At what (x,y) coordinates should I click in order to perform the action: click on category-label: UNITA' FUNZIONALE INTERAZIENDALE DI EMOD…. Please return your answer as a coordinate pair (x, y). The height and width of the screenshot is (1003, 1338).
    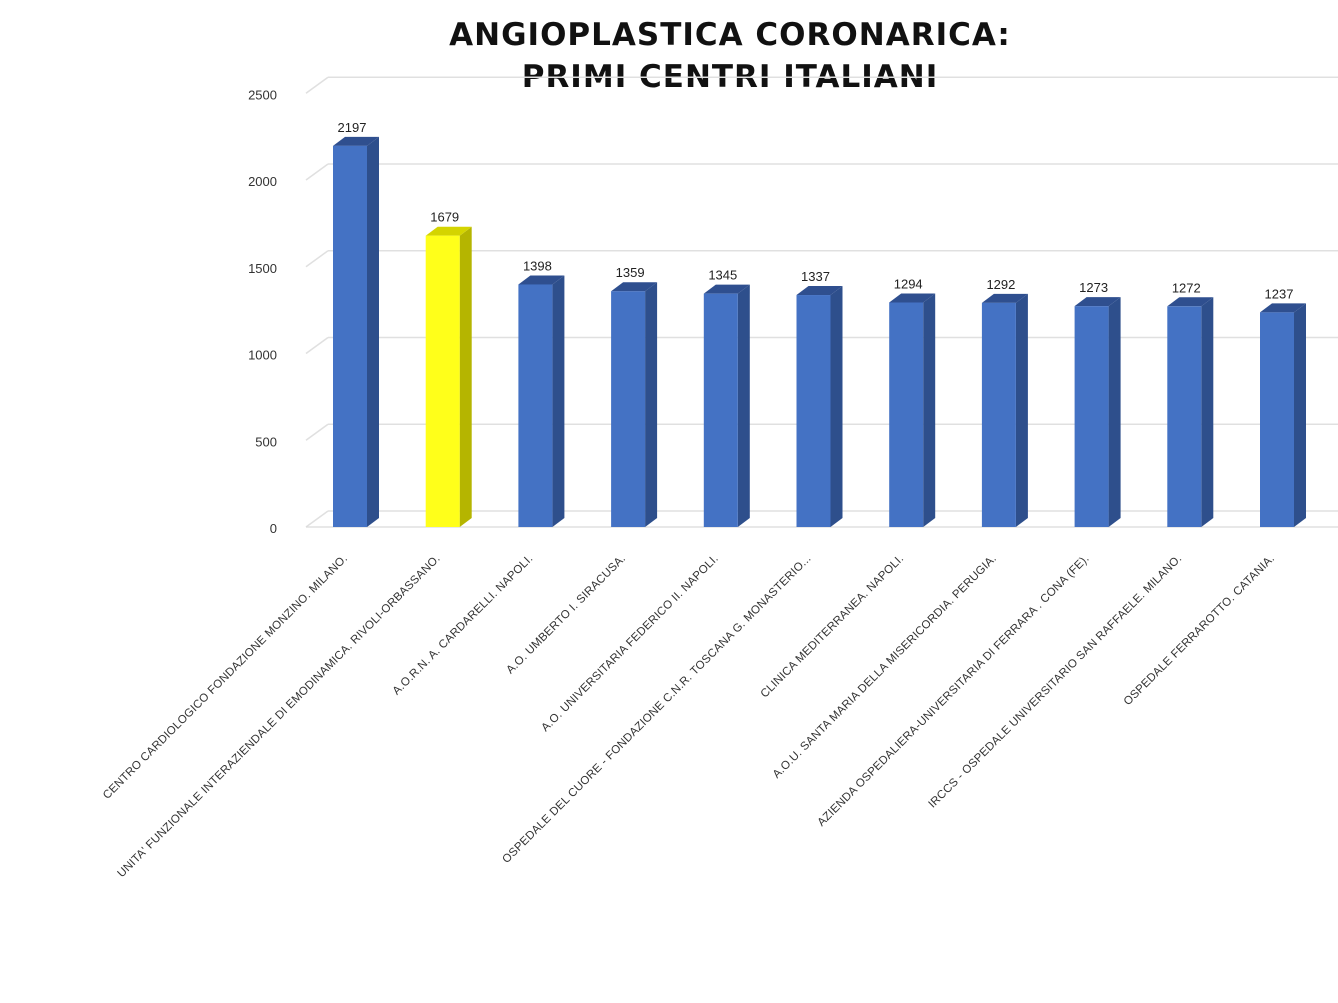
    Looking at the image, I should click on (278, 716).